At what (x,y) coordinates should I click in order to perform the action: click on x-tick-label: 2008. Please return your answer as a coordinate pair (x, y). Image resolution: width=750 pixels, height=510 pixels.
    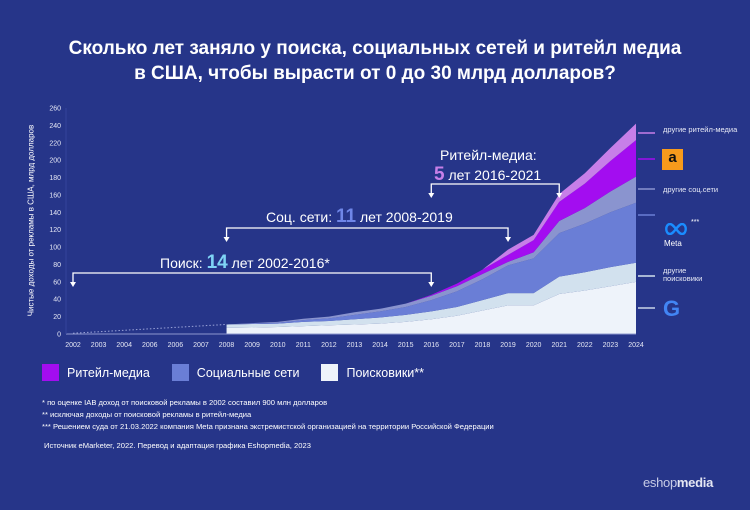
    Looking at the image, I should click on (227, 345).